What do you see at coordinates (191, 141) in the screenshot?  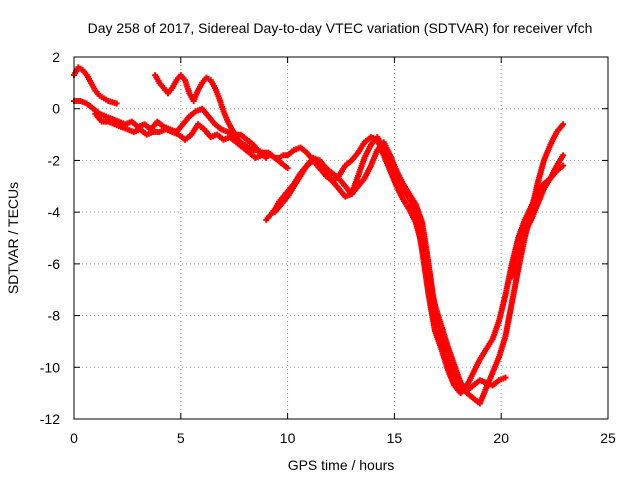 I see `series-arc-c` at bounding box center [191, 141].